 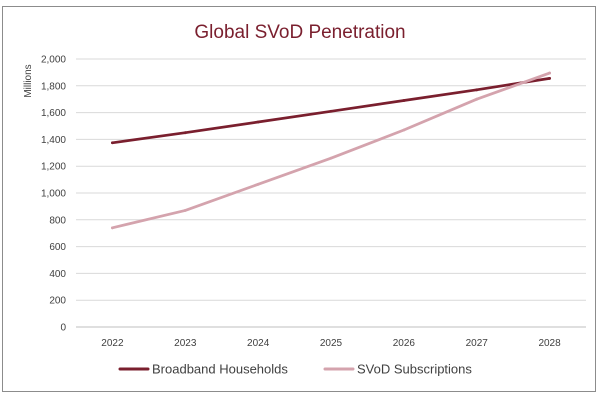 What do you see at coordinates (28, 80) in the screenshot?
I see `y-axis-title: Millions` at bounding box center [28, 80].